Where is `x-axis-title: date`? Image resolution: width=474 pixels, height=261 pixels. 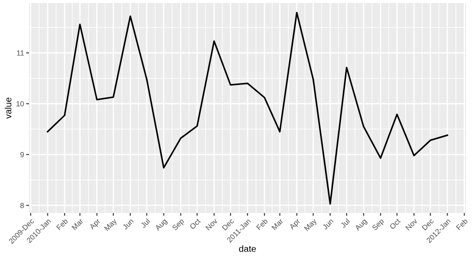 x-axis-title: date is located at coordinates (247, 248).